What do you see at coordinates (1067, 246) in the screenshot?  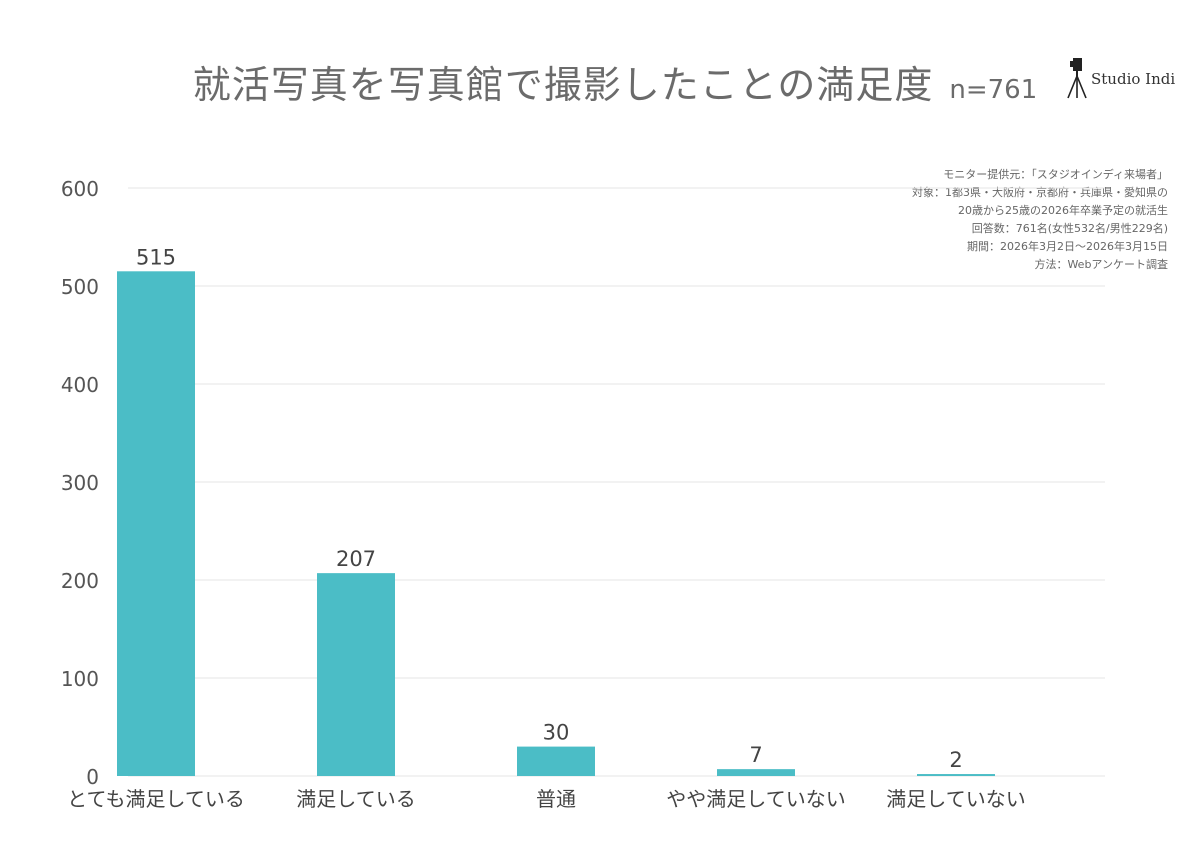 I see `note-line: 期間：2026年3月2日〜2026年3月15日` at bounding box center [1067, 246].